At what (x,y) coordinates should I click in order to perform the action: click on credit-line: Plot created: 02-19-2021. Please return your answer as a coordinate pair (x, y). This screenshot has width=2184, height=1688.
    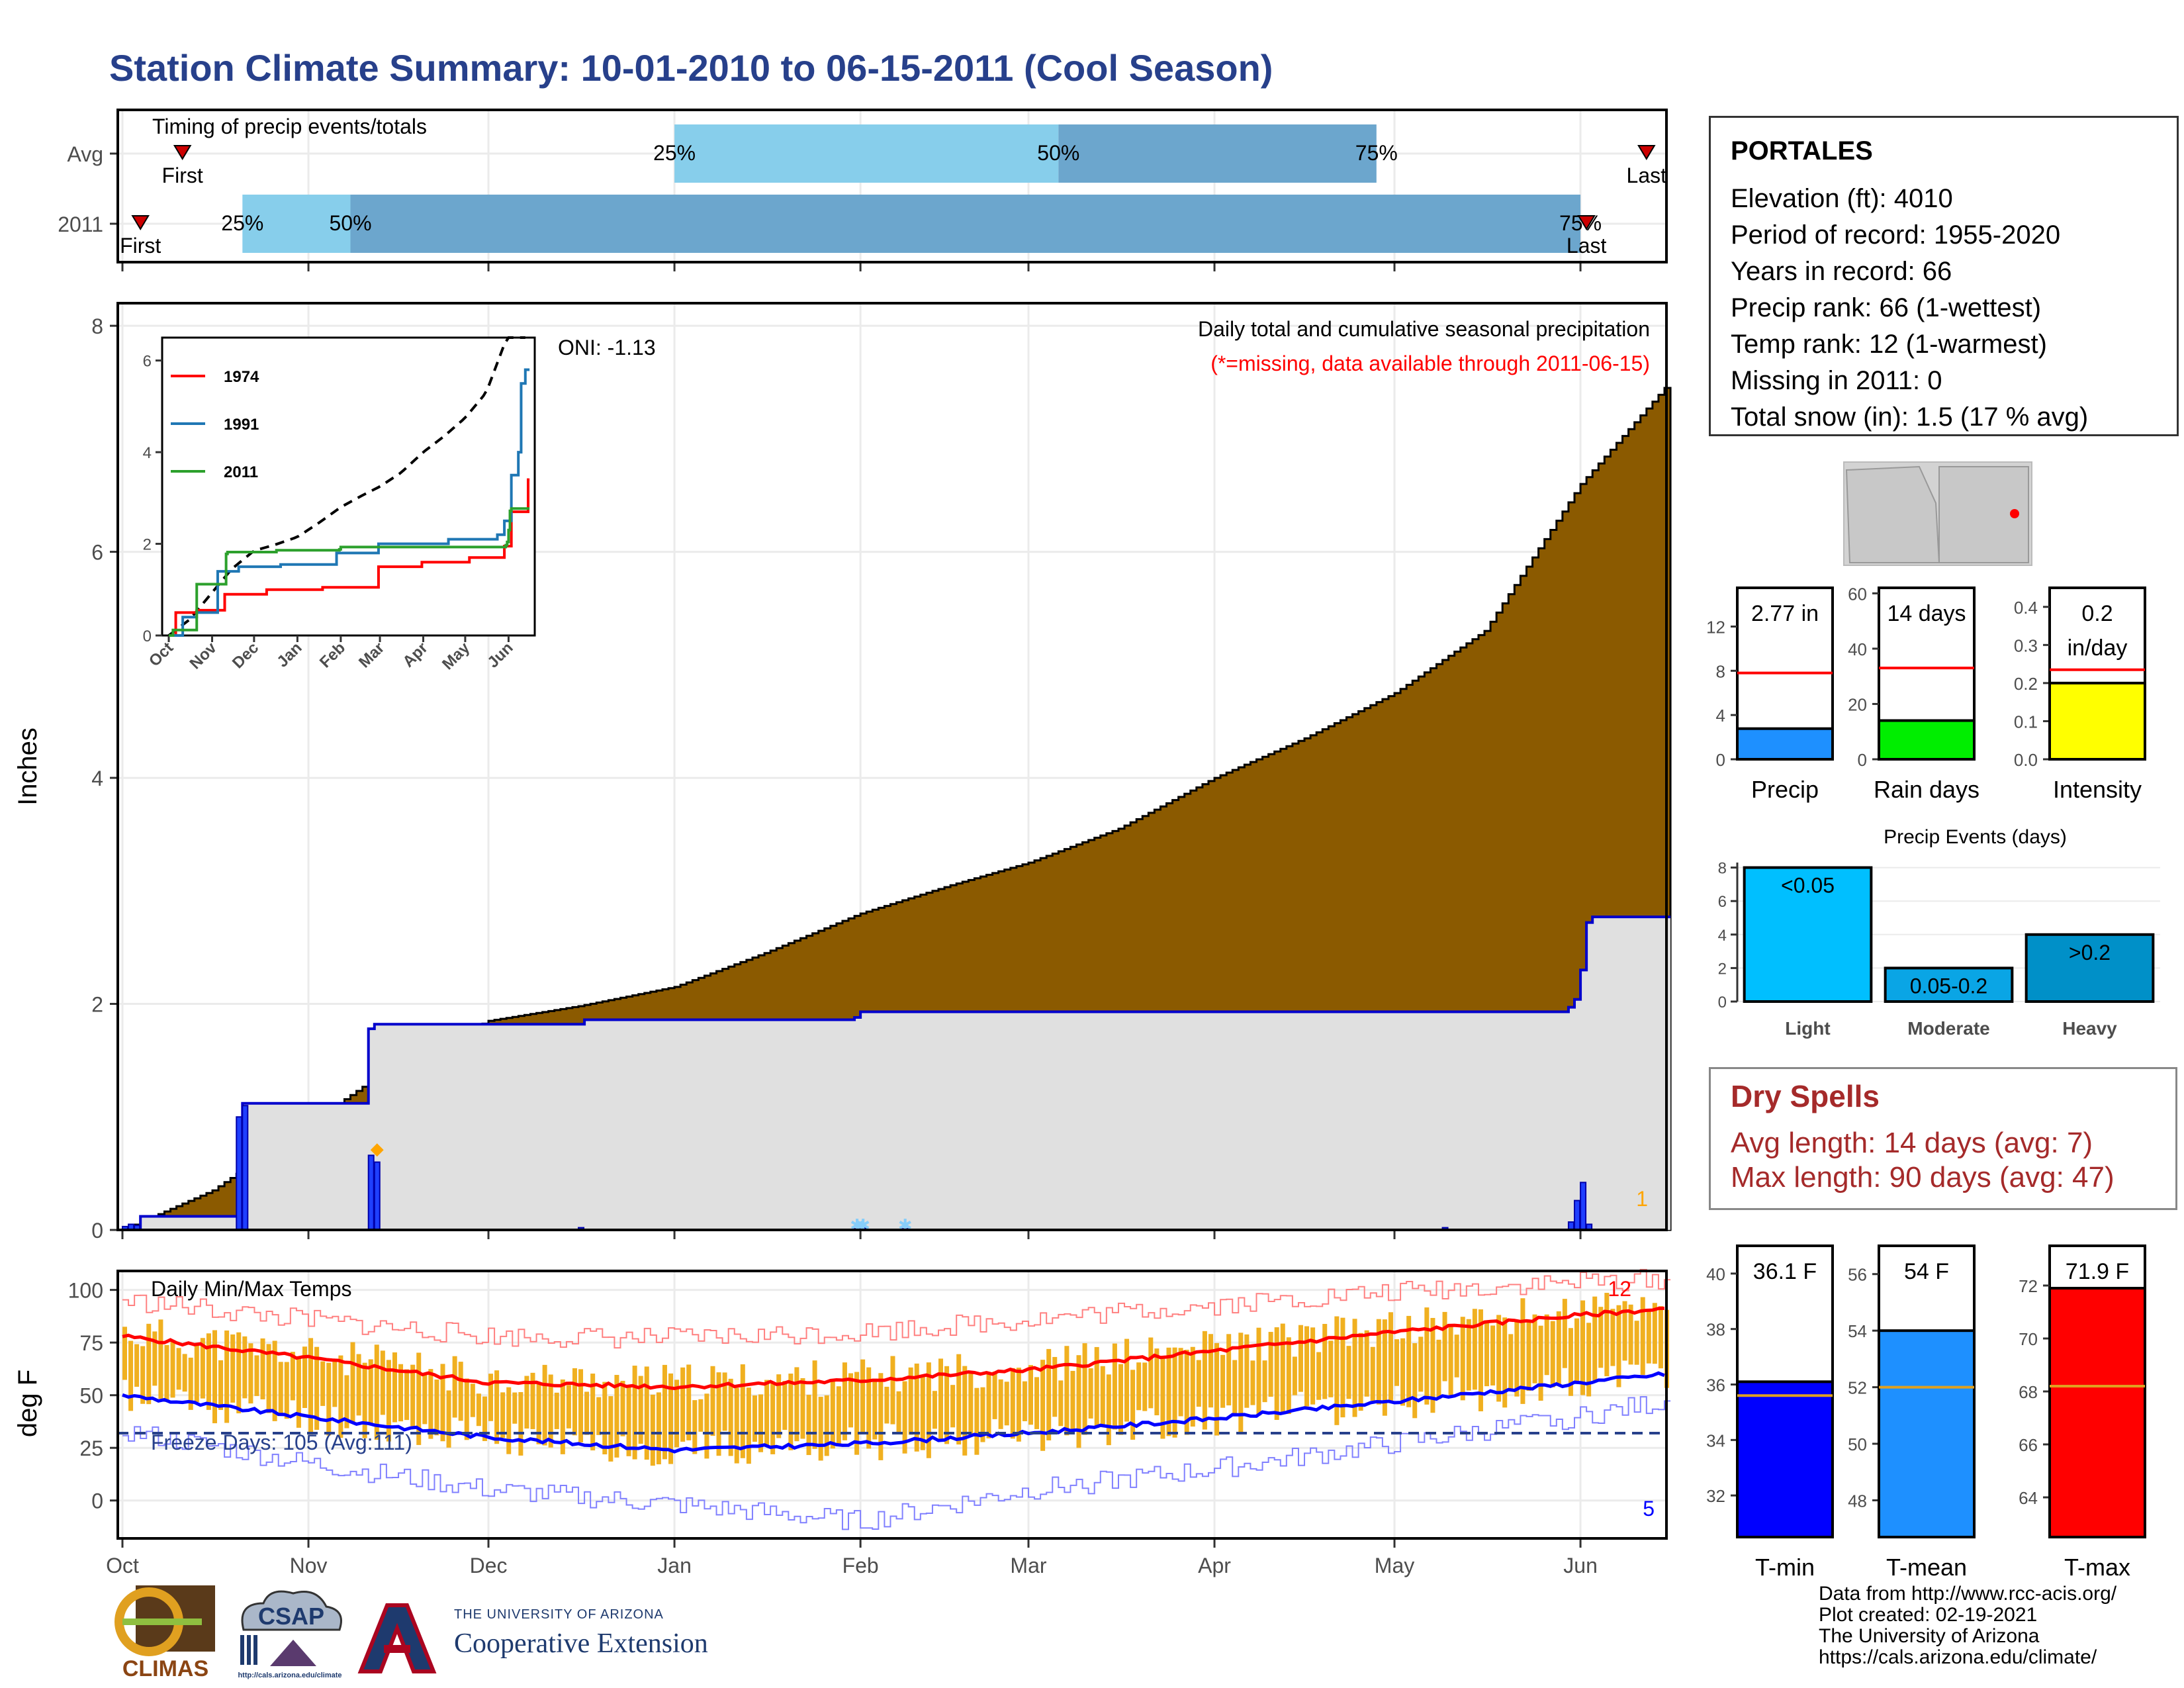
    Looking at the image, I should click on (1928, 1615).